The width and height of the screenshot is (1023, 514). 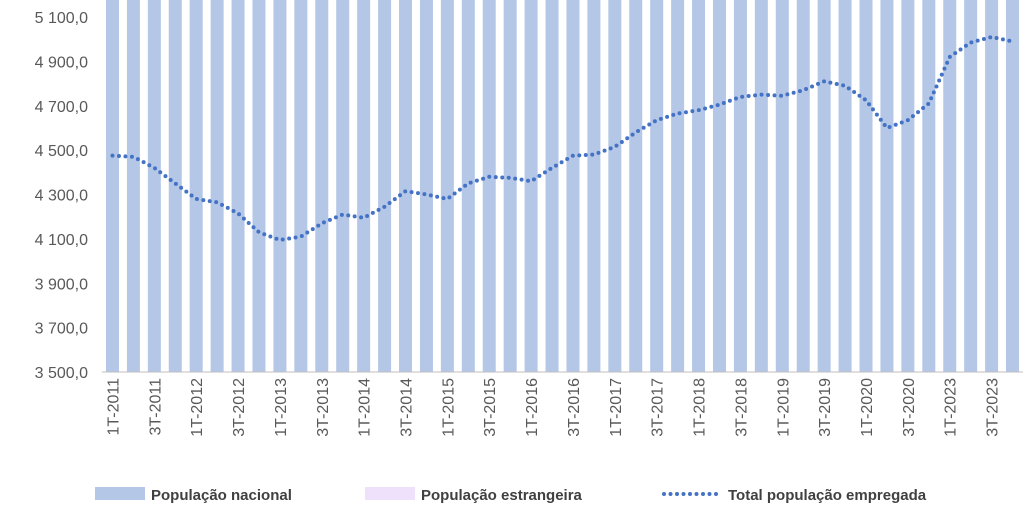 I want to click on x-tick-label: 3T-2015, so click(x=490, y=407).